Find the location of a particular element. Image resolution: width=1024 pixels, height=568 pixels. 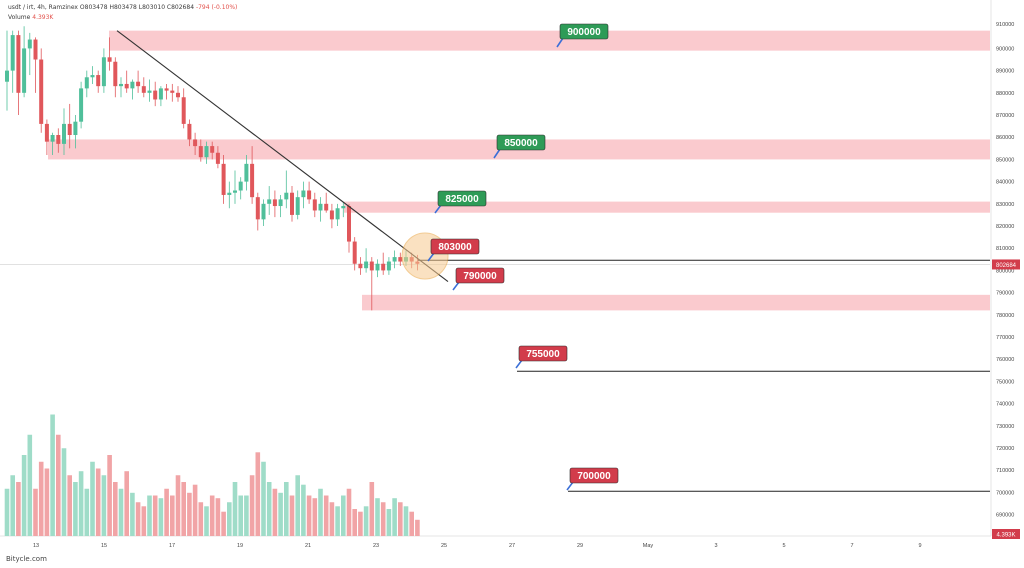

x-tick-label: 29 is located at coordinates (580, 546).